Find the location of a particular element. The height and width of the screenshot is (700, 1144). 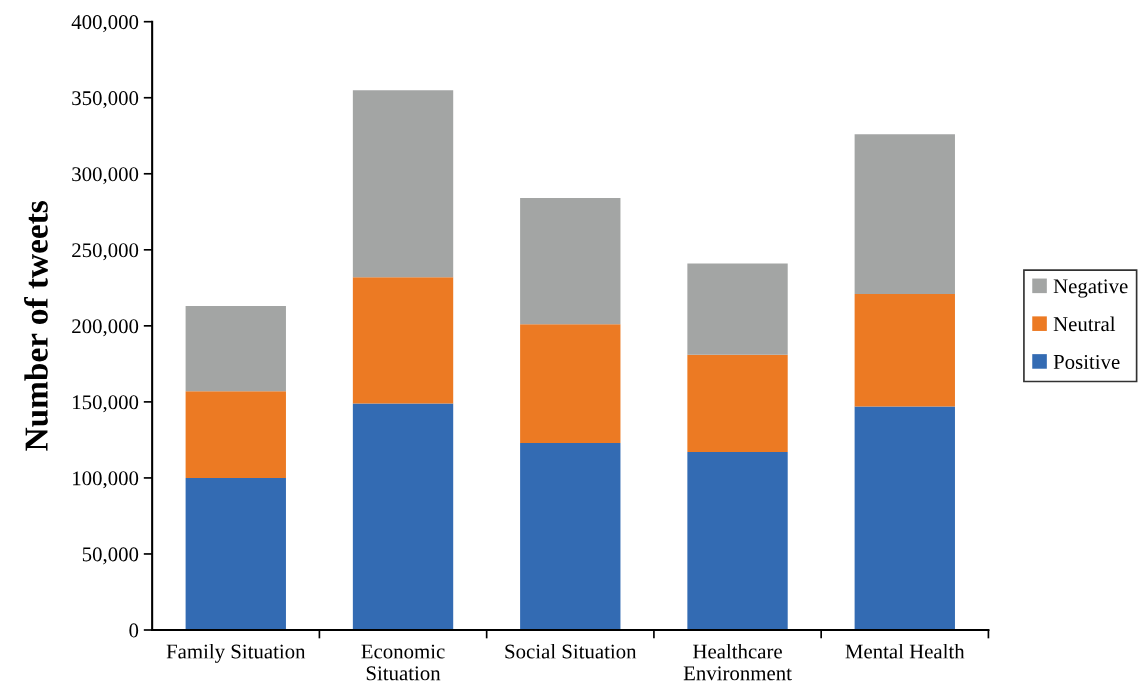

x-tick-label: Family Situation is located at coordinates (236, 653).